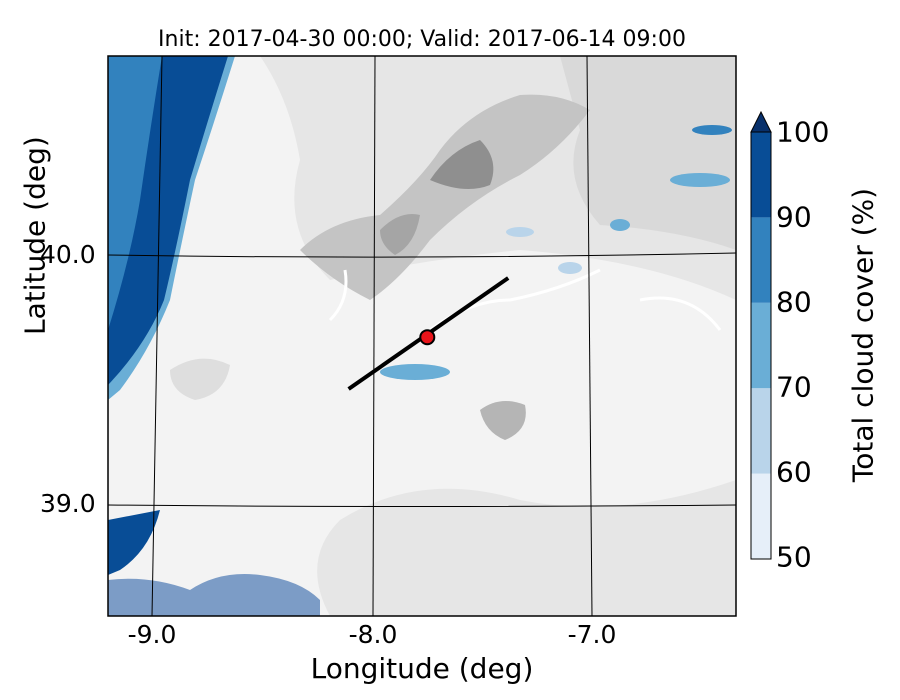 This screenshot has height=700, width=900. I want to click on ytick-label: 40.0, so click(68, 254).